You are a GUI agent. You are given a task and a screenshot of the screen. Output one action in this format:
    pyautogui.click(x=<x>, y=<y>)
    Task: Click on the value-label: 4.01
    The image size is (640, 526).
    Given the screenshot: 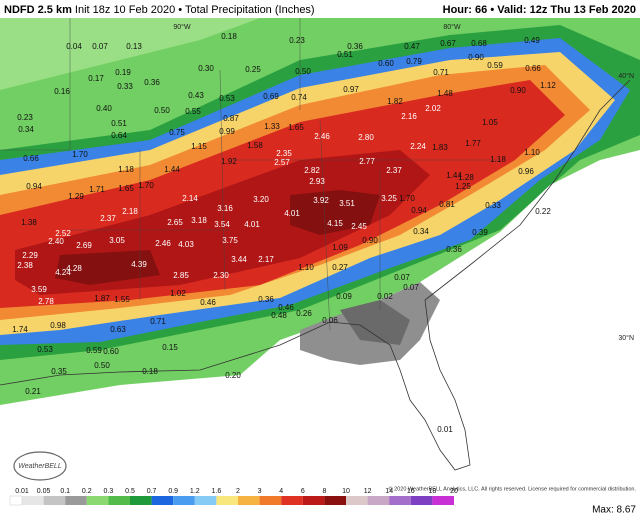 What is the action you would take?
    pyautogui.click(x=252, y=224)
    